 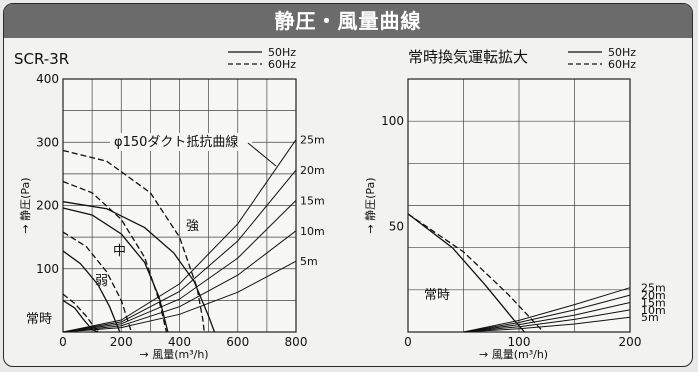 What do you see at coordinates (192, 226) in the screenshot?
I see `mode-label-強: 強` at bounding box center [192, 226].